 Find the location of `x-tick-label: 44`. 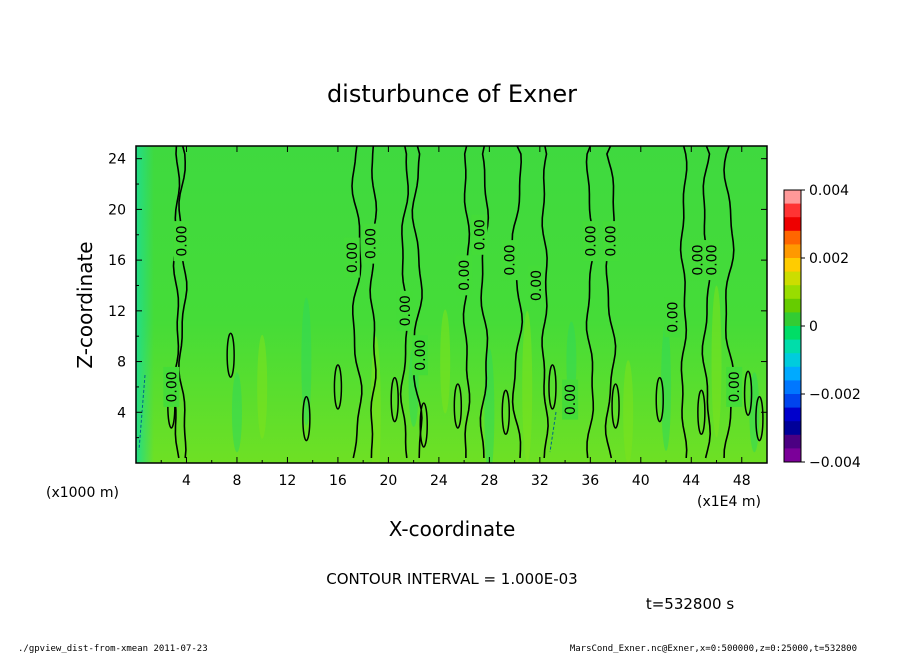

x-tick-label: 44 is located at coordinates (691, 481).